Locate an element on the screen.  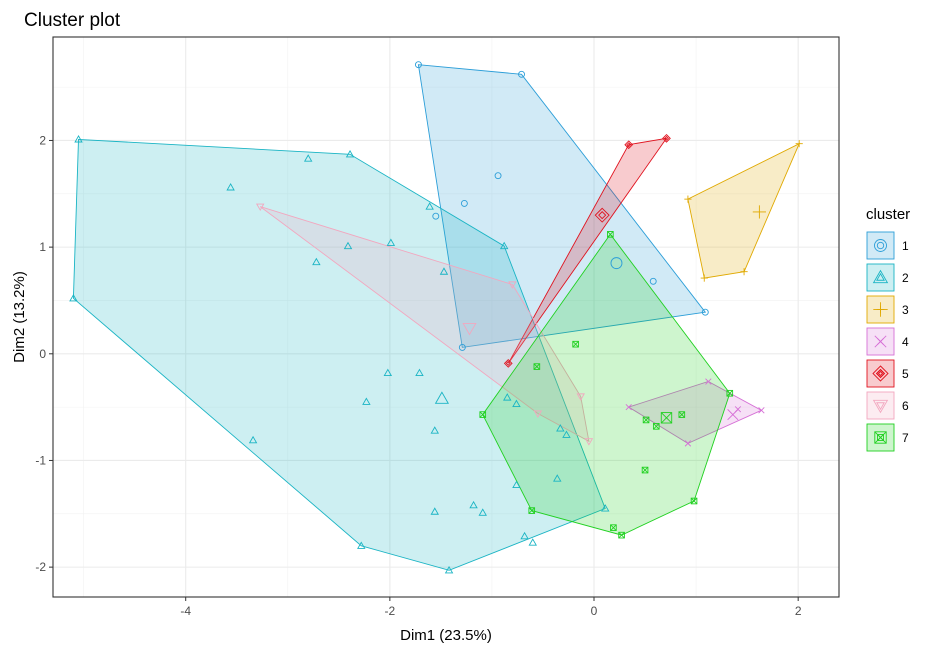
cluster-5-centroid is located at coordinates (602, 215).